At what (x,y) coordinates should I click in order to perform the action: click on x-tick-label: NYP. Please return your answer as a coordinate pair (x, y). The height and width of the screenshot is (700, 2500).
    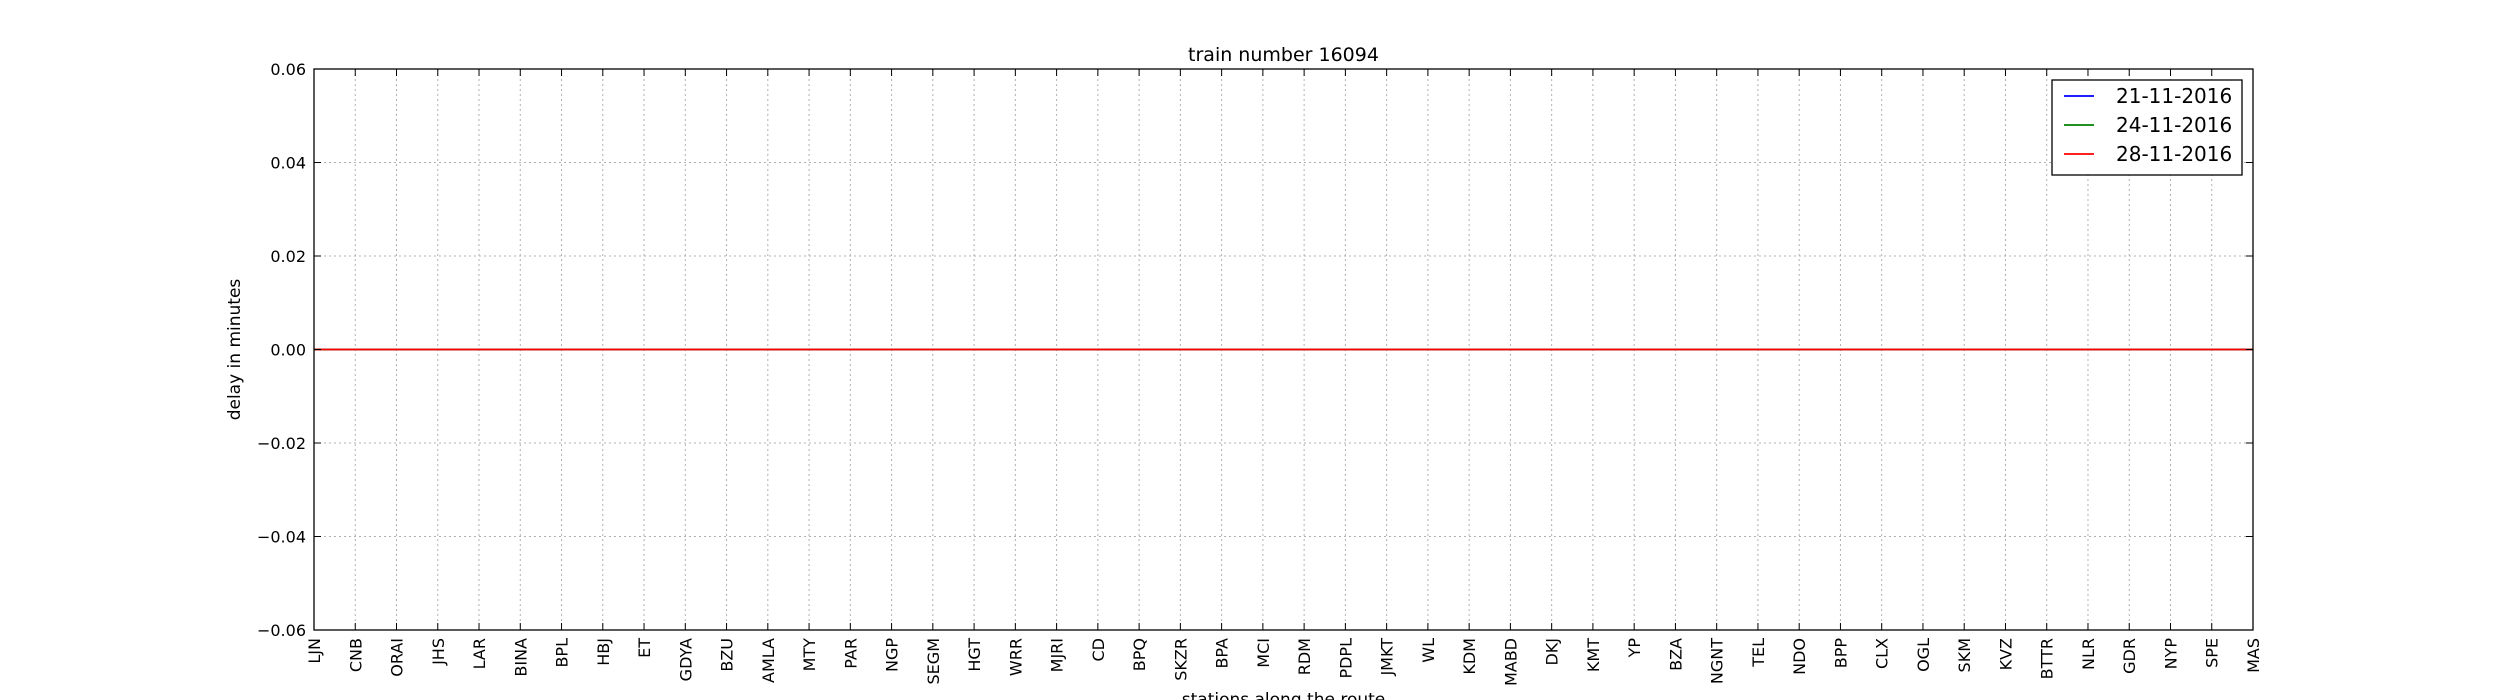
    Looking at the image, I should click on (2170, 654).